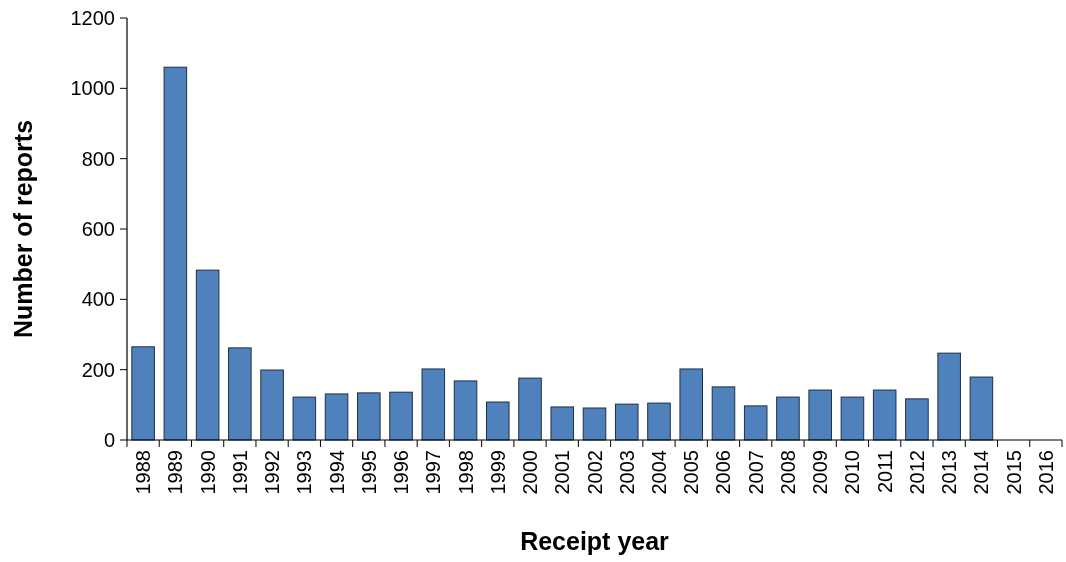 This screenshot has height=562, width=1066. I want to click on x-tick-label: 2015, so click(1013, 472).